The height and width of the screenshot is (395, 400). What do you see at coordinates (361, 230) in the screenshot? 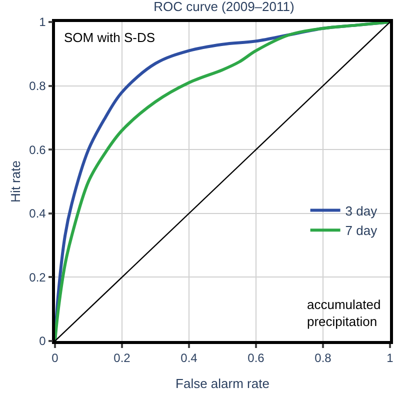
I see `legend-label: 7 day` at bounding box center [361, 230].